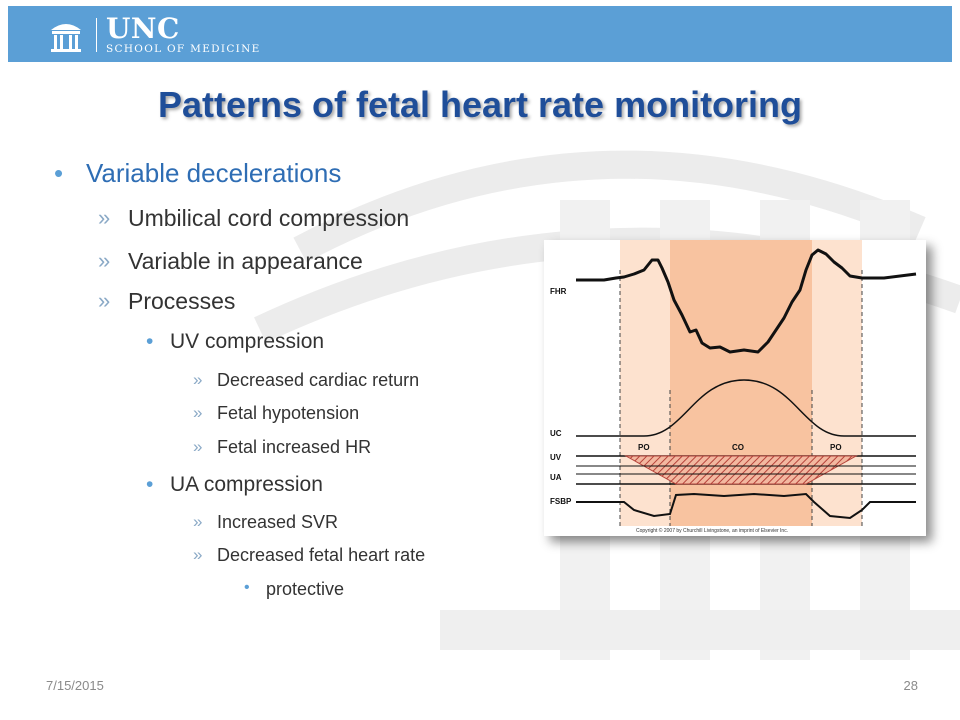 This screenshot has height=720, width=960. What do you see at coordinates (738, 447) in the screenshot?
I see `phase-label-co: CO` at bounding box center [738, 447].